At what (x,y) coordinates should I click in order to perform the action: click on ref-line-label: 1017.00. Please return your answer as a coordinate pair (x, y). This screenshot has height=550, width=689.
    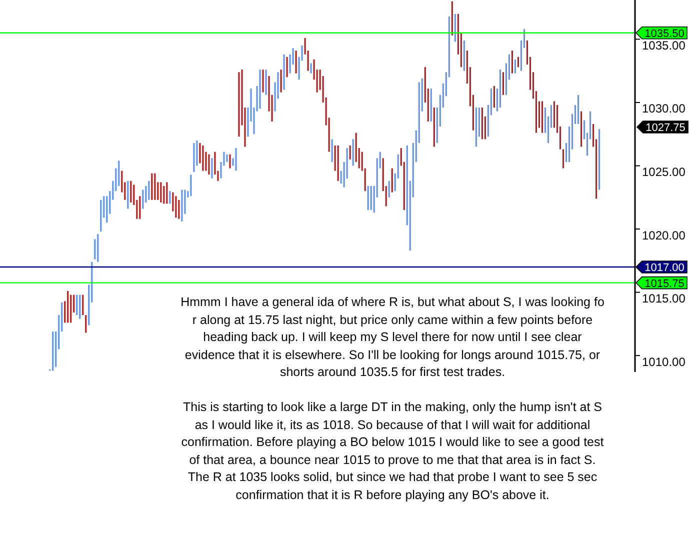
    Looking at the image, I should click on (664, 268).